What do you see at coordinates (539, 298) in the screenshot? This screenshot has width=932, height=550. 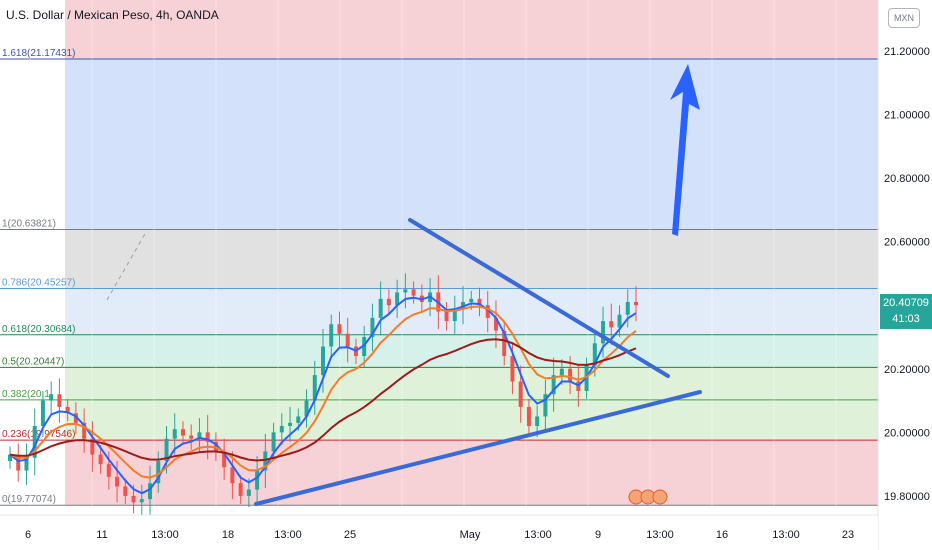 I see `descending-trendline` at bounding box center [539, 298].